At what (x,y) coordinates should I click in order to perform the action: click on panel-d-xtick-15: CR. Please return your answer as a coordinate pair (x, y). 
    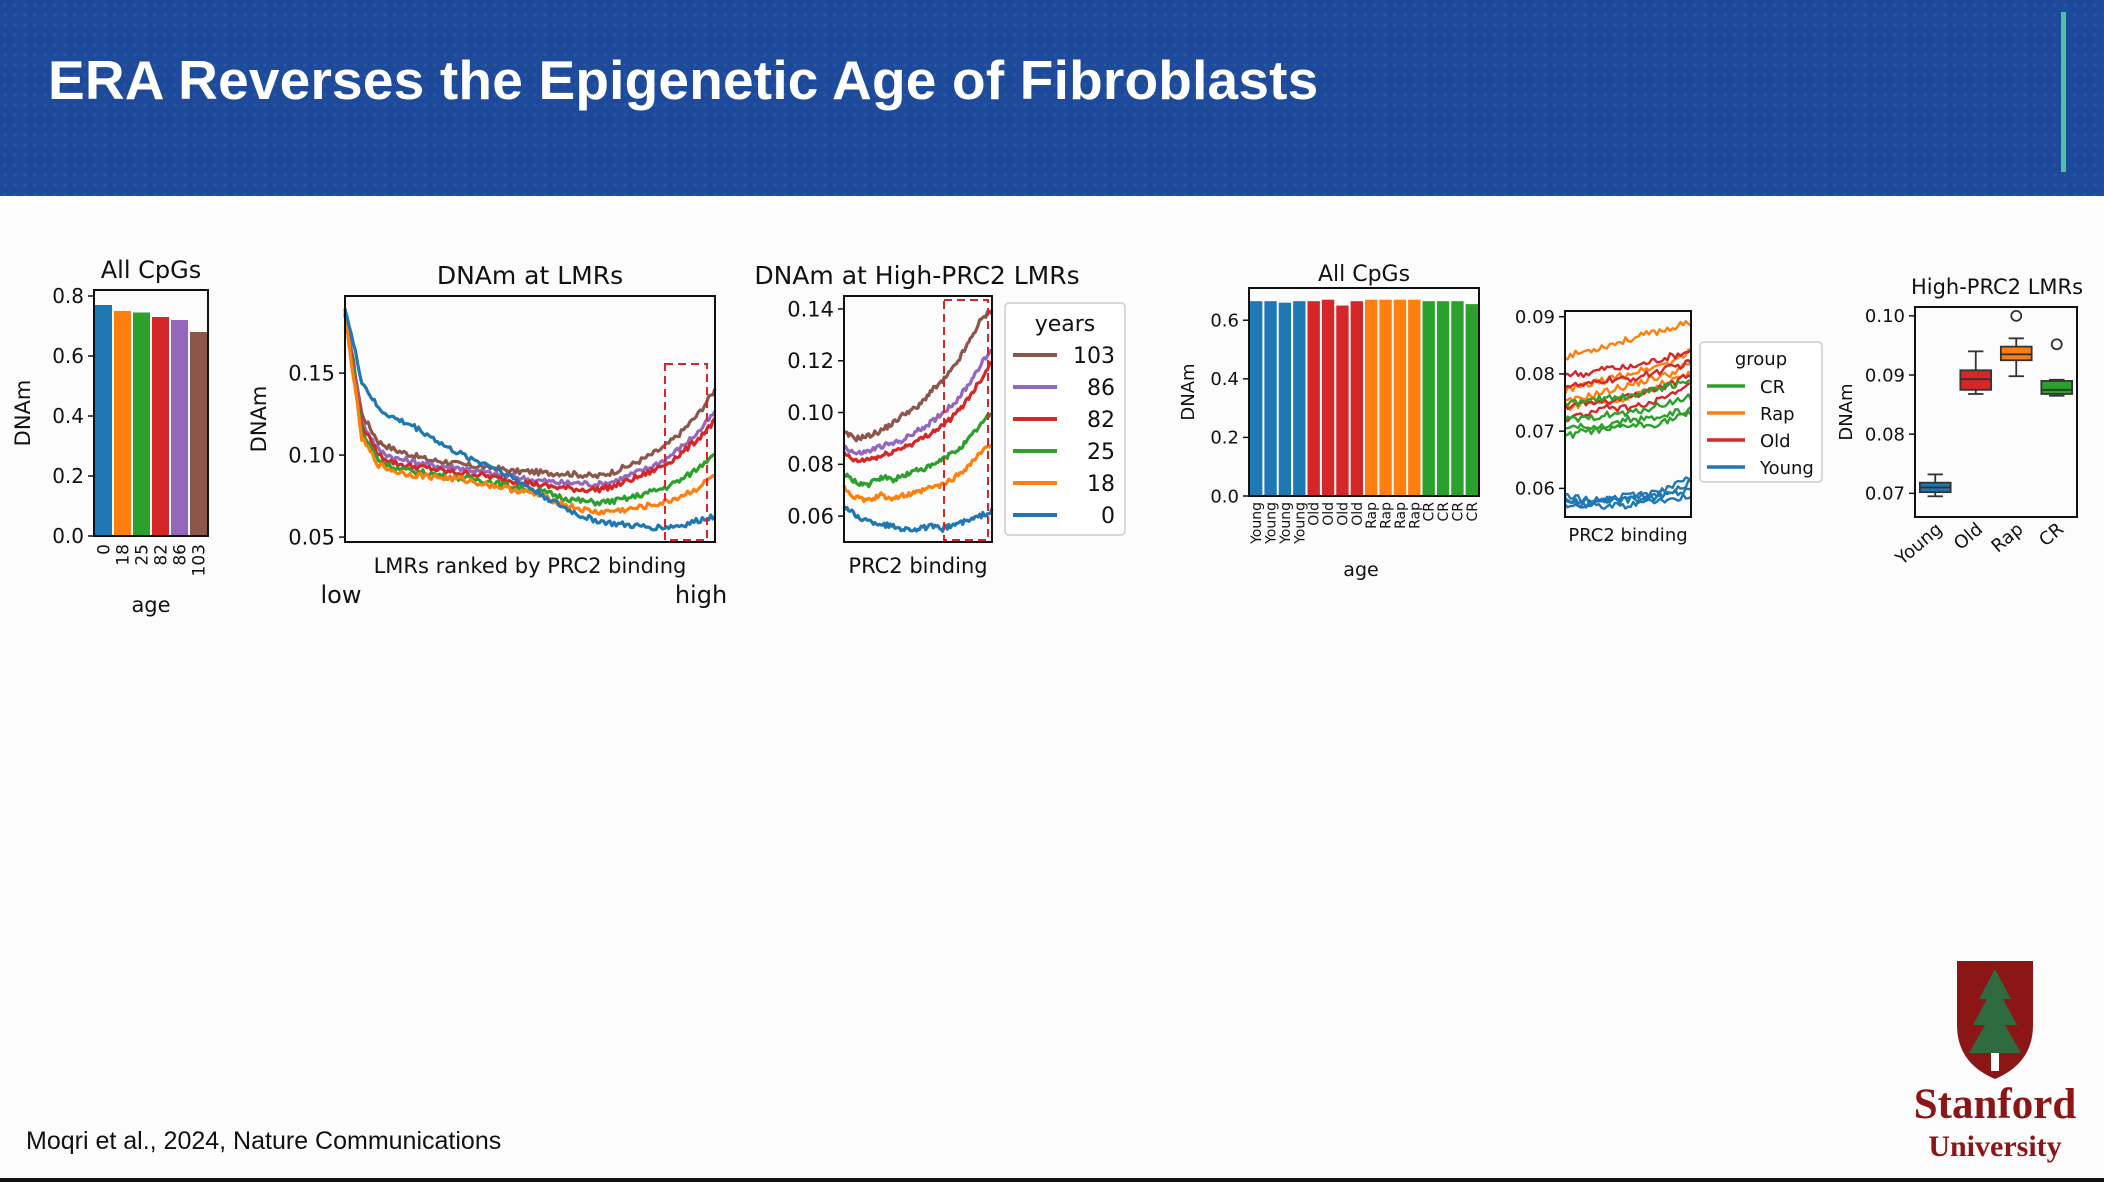
    Looking at the image, I should click on (1473, 512).